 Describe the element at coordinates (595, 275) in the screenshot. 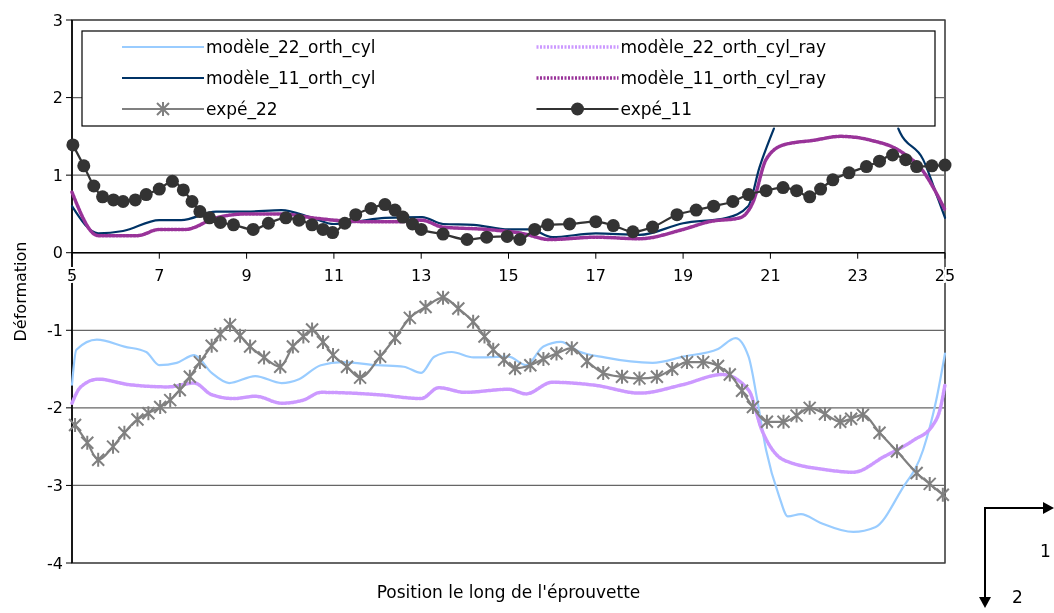

I see `x-tick-label: 17` at that location.